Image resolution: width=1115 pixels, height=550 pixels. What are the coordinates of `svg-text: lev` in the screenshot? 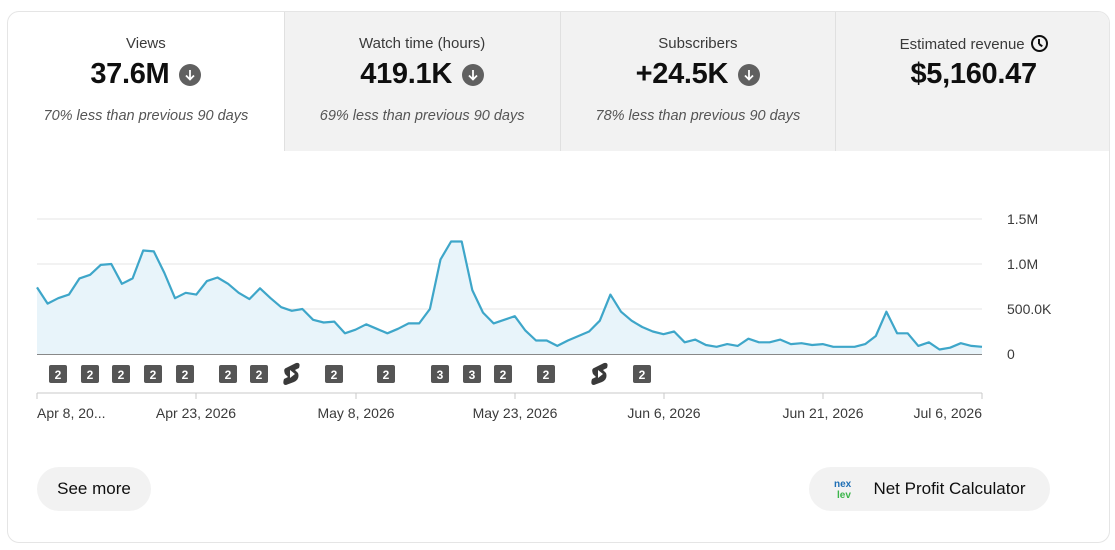 It's located at (844, 495).